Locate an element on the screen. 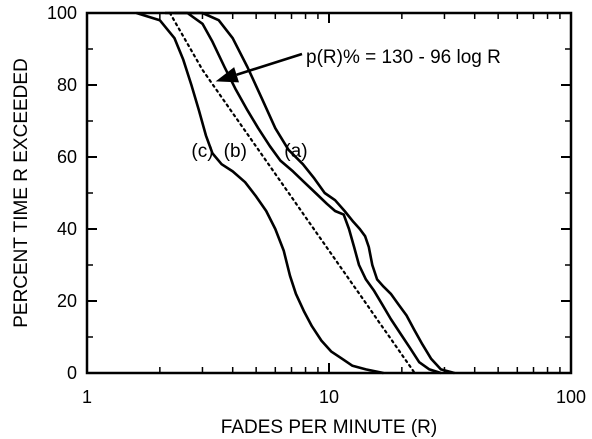  y-tick-label: 40 is located at coordinates (67, 229).